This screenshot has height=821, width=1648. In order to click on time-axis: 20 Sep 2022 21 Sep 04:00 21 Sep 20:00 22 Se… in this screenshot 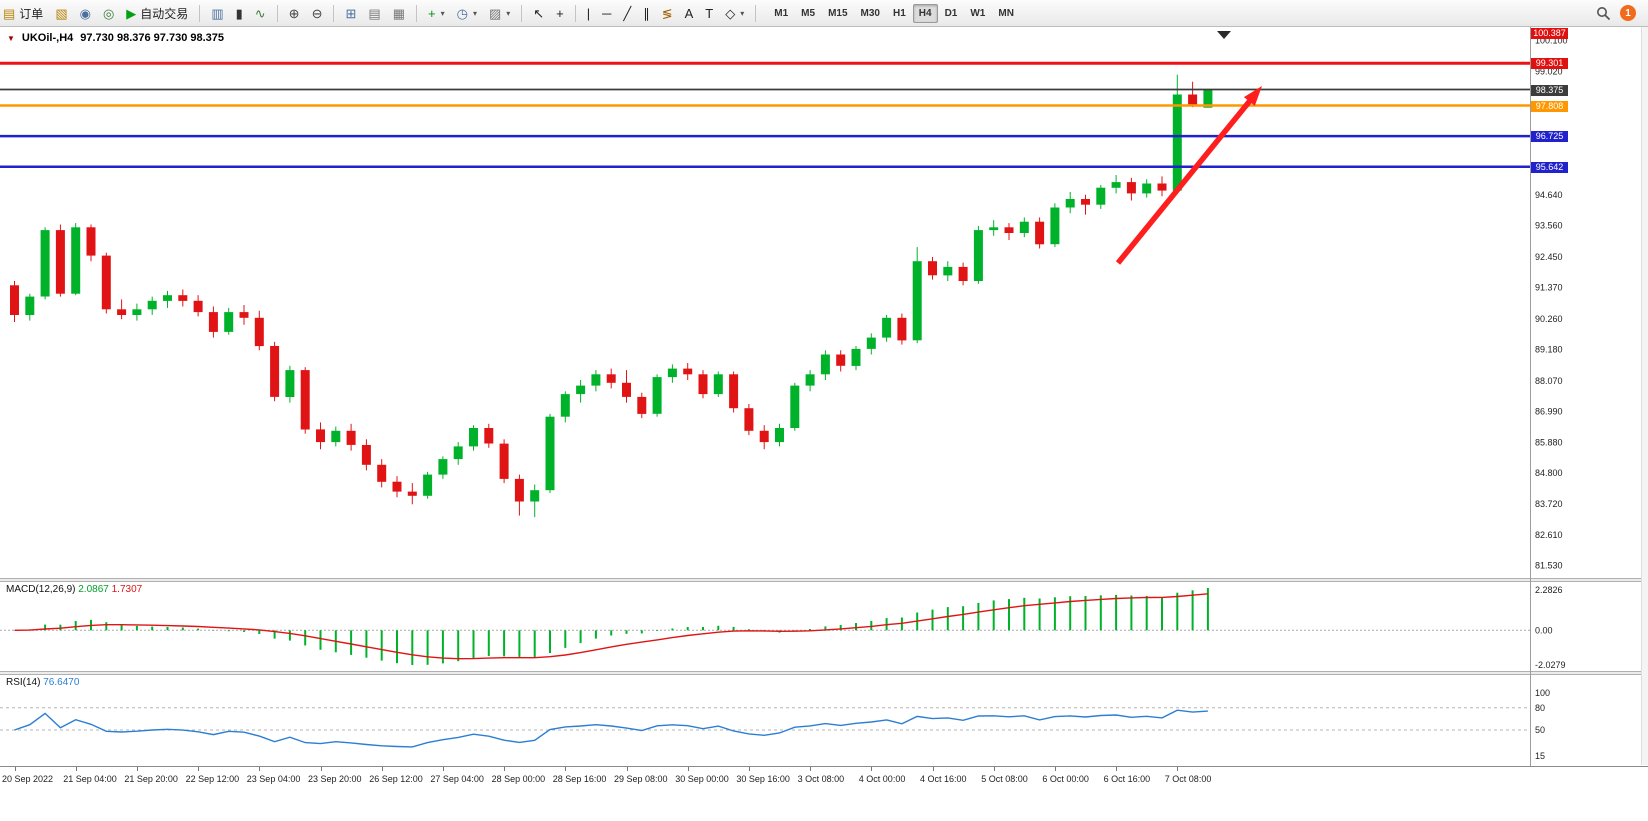, I will do `click(824, 779)`.